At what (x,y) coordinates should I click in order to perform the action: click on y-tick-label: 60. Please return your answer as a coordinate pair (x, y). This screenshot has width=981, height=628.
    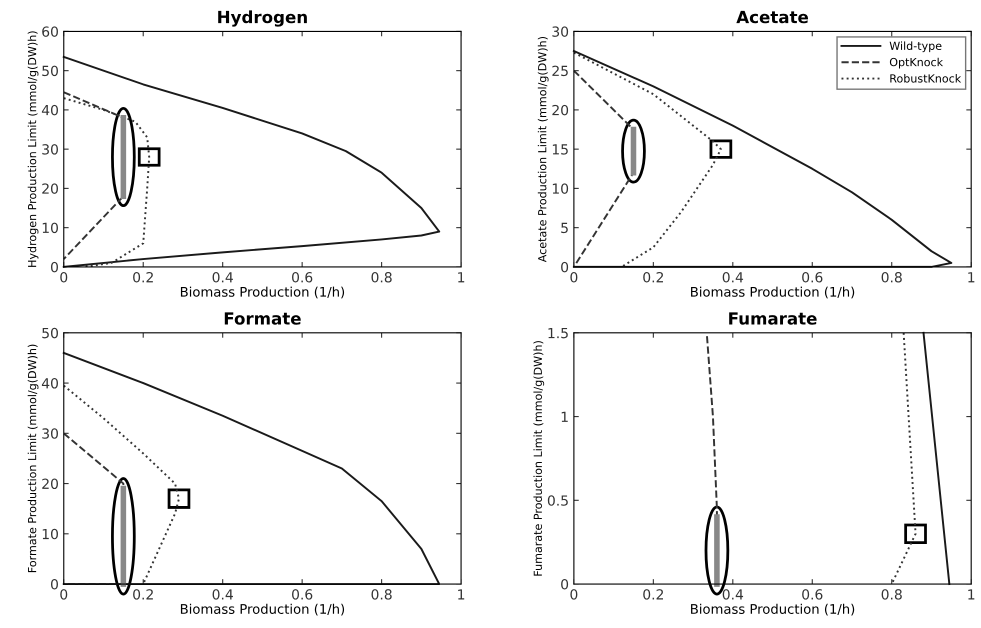
    Looking at the image, I should click on (50, 31).